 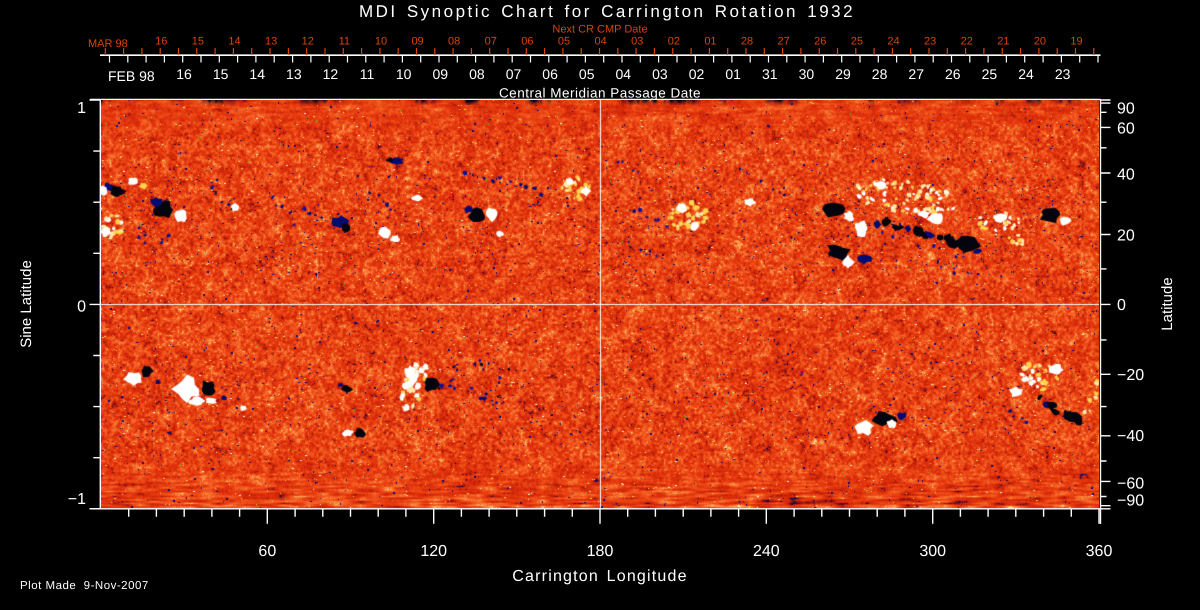 I want to click on svg-text: 90, so click(x=1126, y=108).